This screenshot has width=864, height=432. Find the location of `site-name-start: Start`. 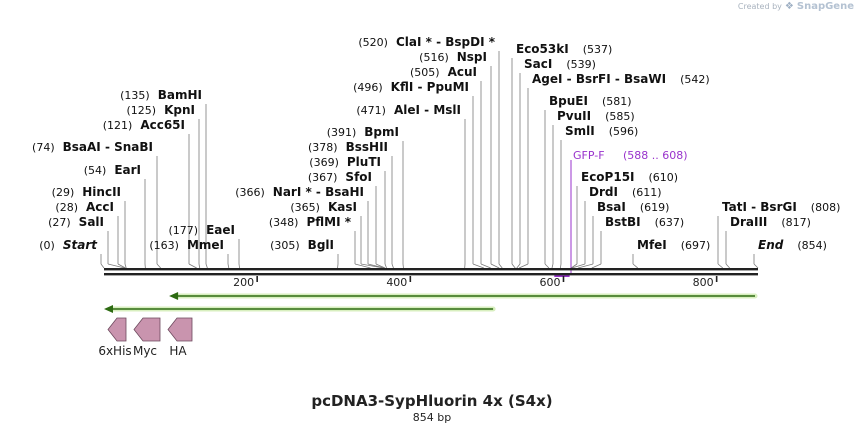

site-name-start: Start is located at coordinates (80, 245).